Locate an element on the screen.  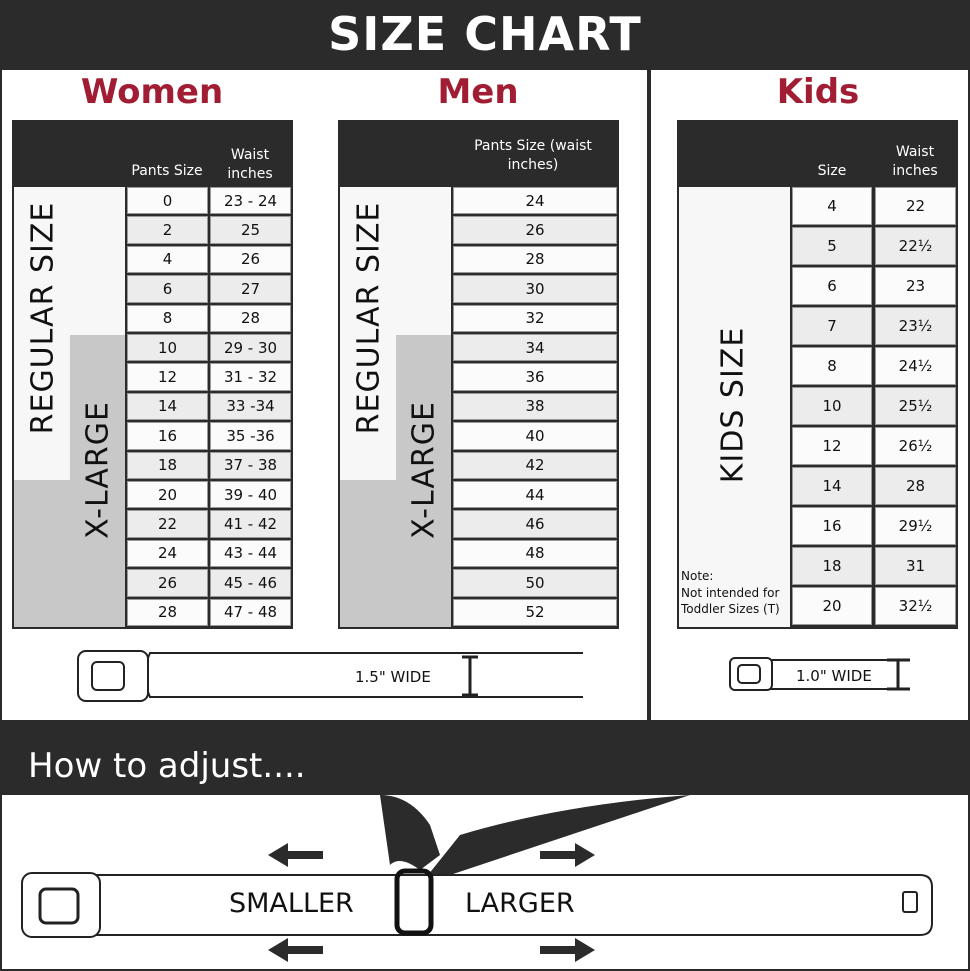
size-cell: 2 is located at coordinates (167, 230).